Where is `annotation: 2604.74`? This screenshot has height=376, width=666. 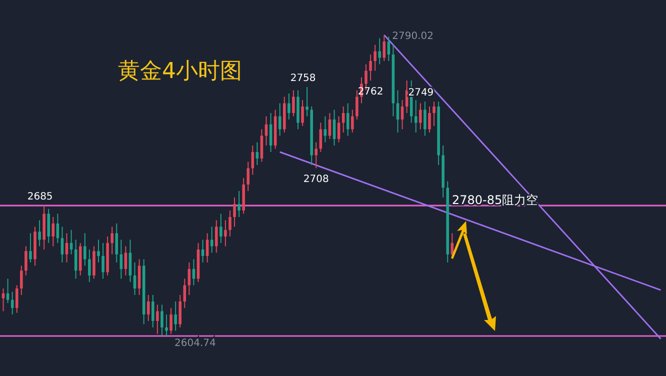
annotation: 2604.74 is located at coordinates (195, 343).